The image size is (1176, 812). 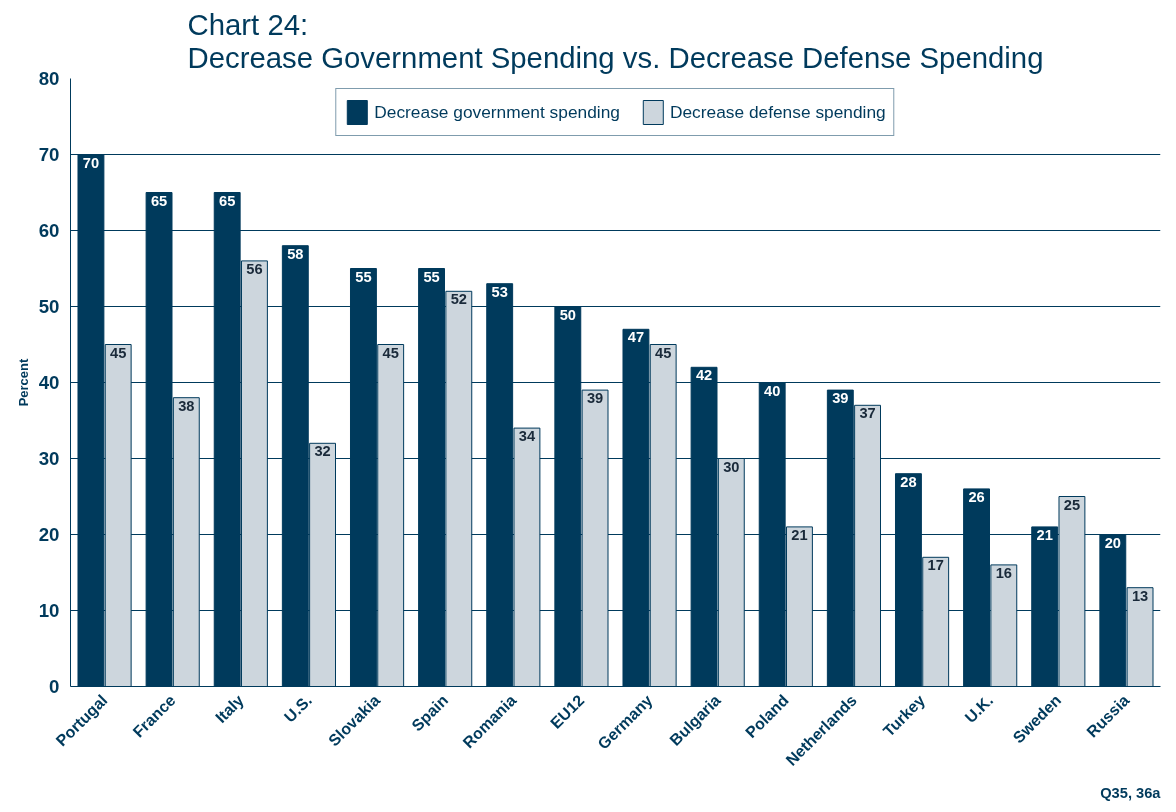 I want to click on data-label: 50, so click(x=567, y=314).